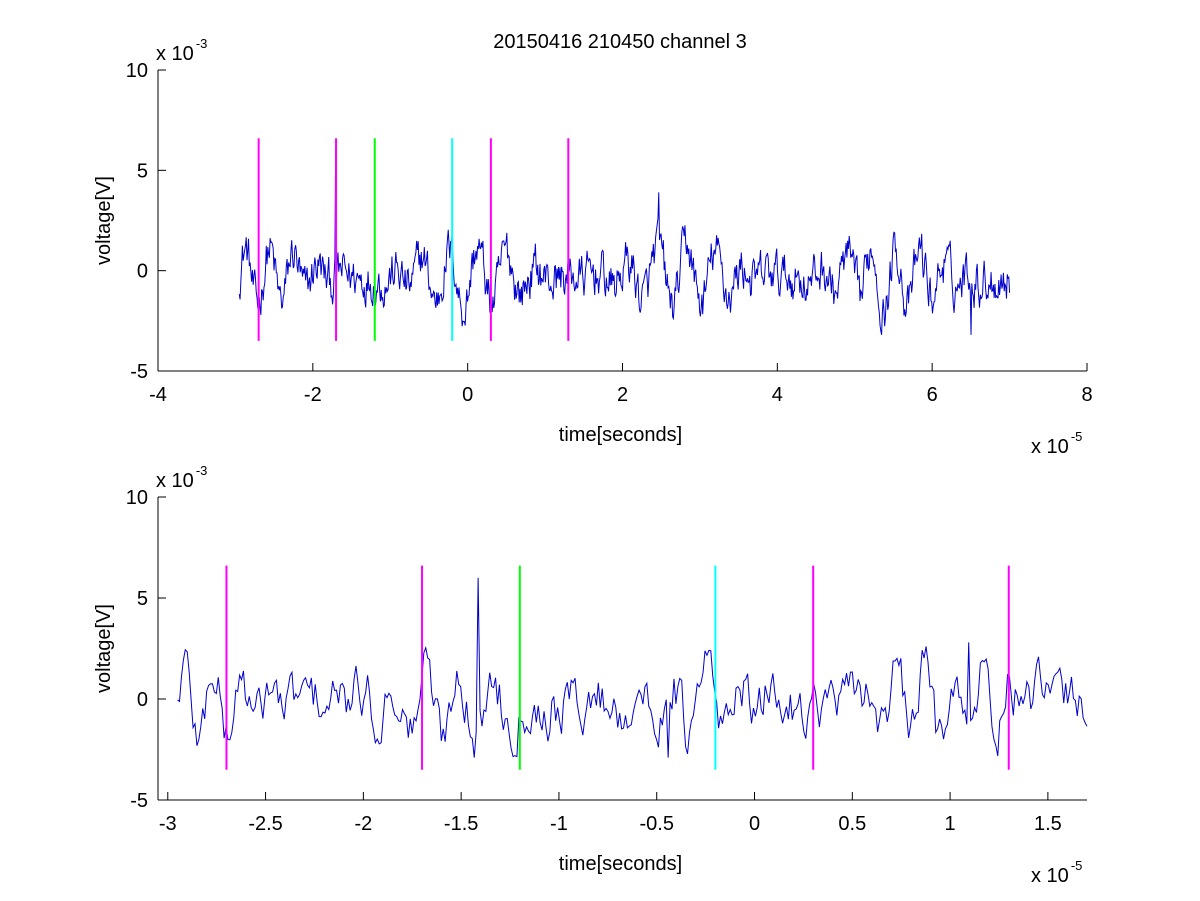 This screenshot has height=901, width=1200. What do you see at coordinates (852, 824) in the screenshot?
I see `x-tick-label: 0.5` at bounding box center [852, 824].